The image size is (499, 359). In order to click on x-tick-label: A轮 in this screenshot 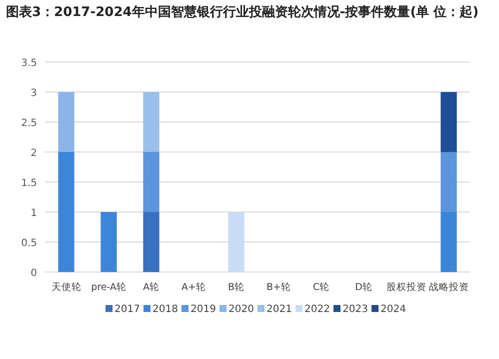, I will do `click(151, 287)`.